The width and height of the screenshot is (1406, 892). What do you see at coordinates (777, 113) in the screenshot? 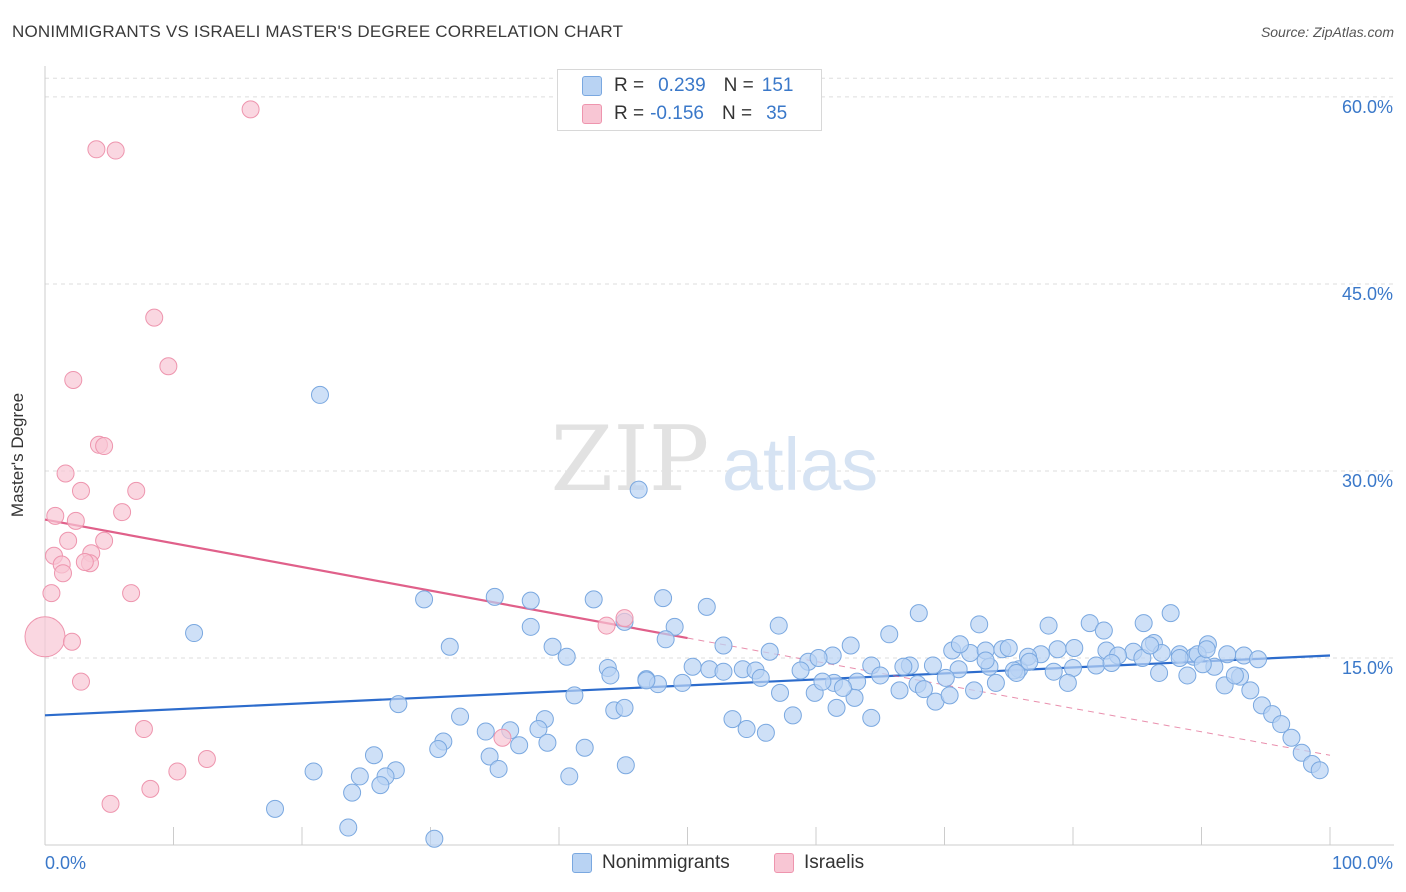
I see `legend-n-value: 35` at bounding box center [777, 113].